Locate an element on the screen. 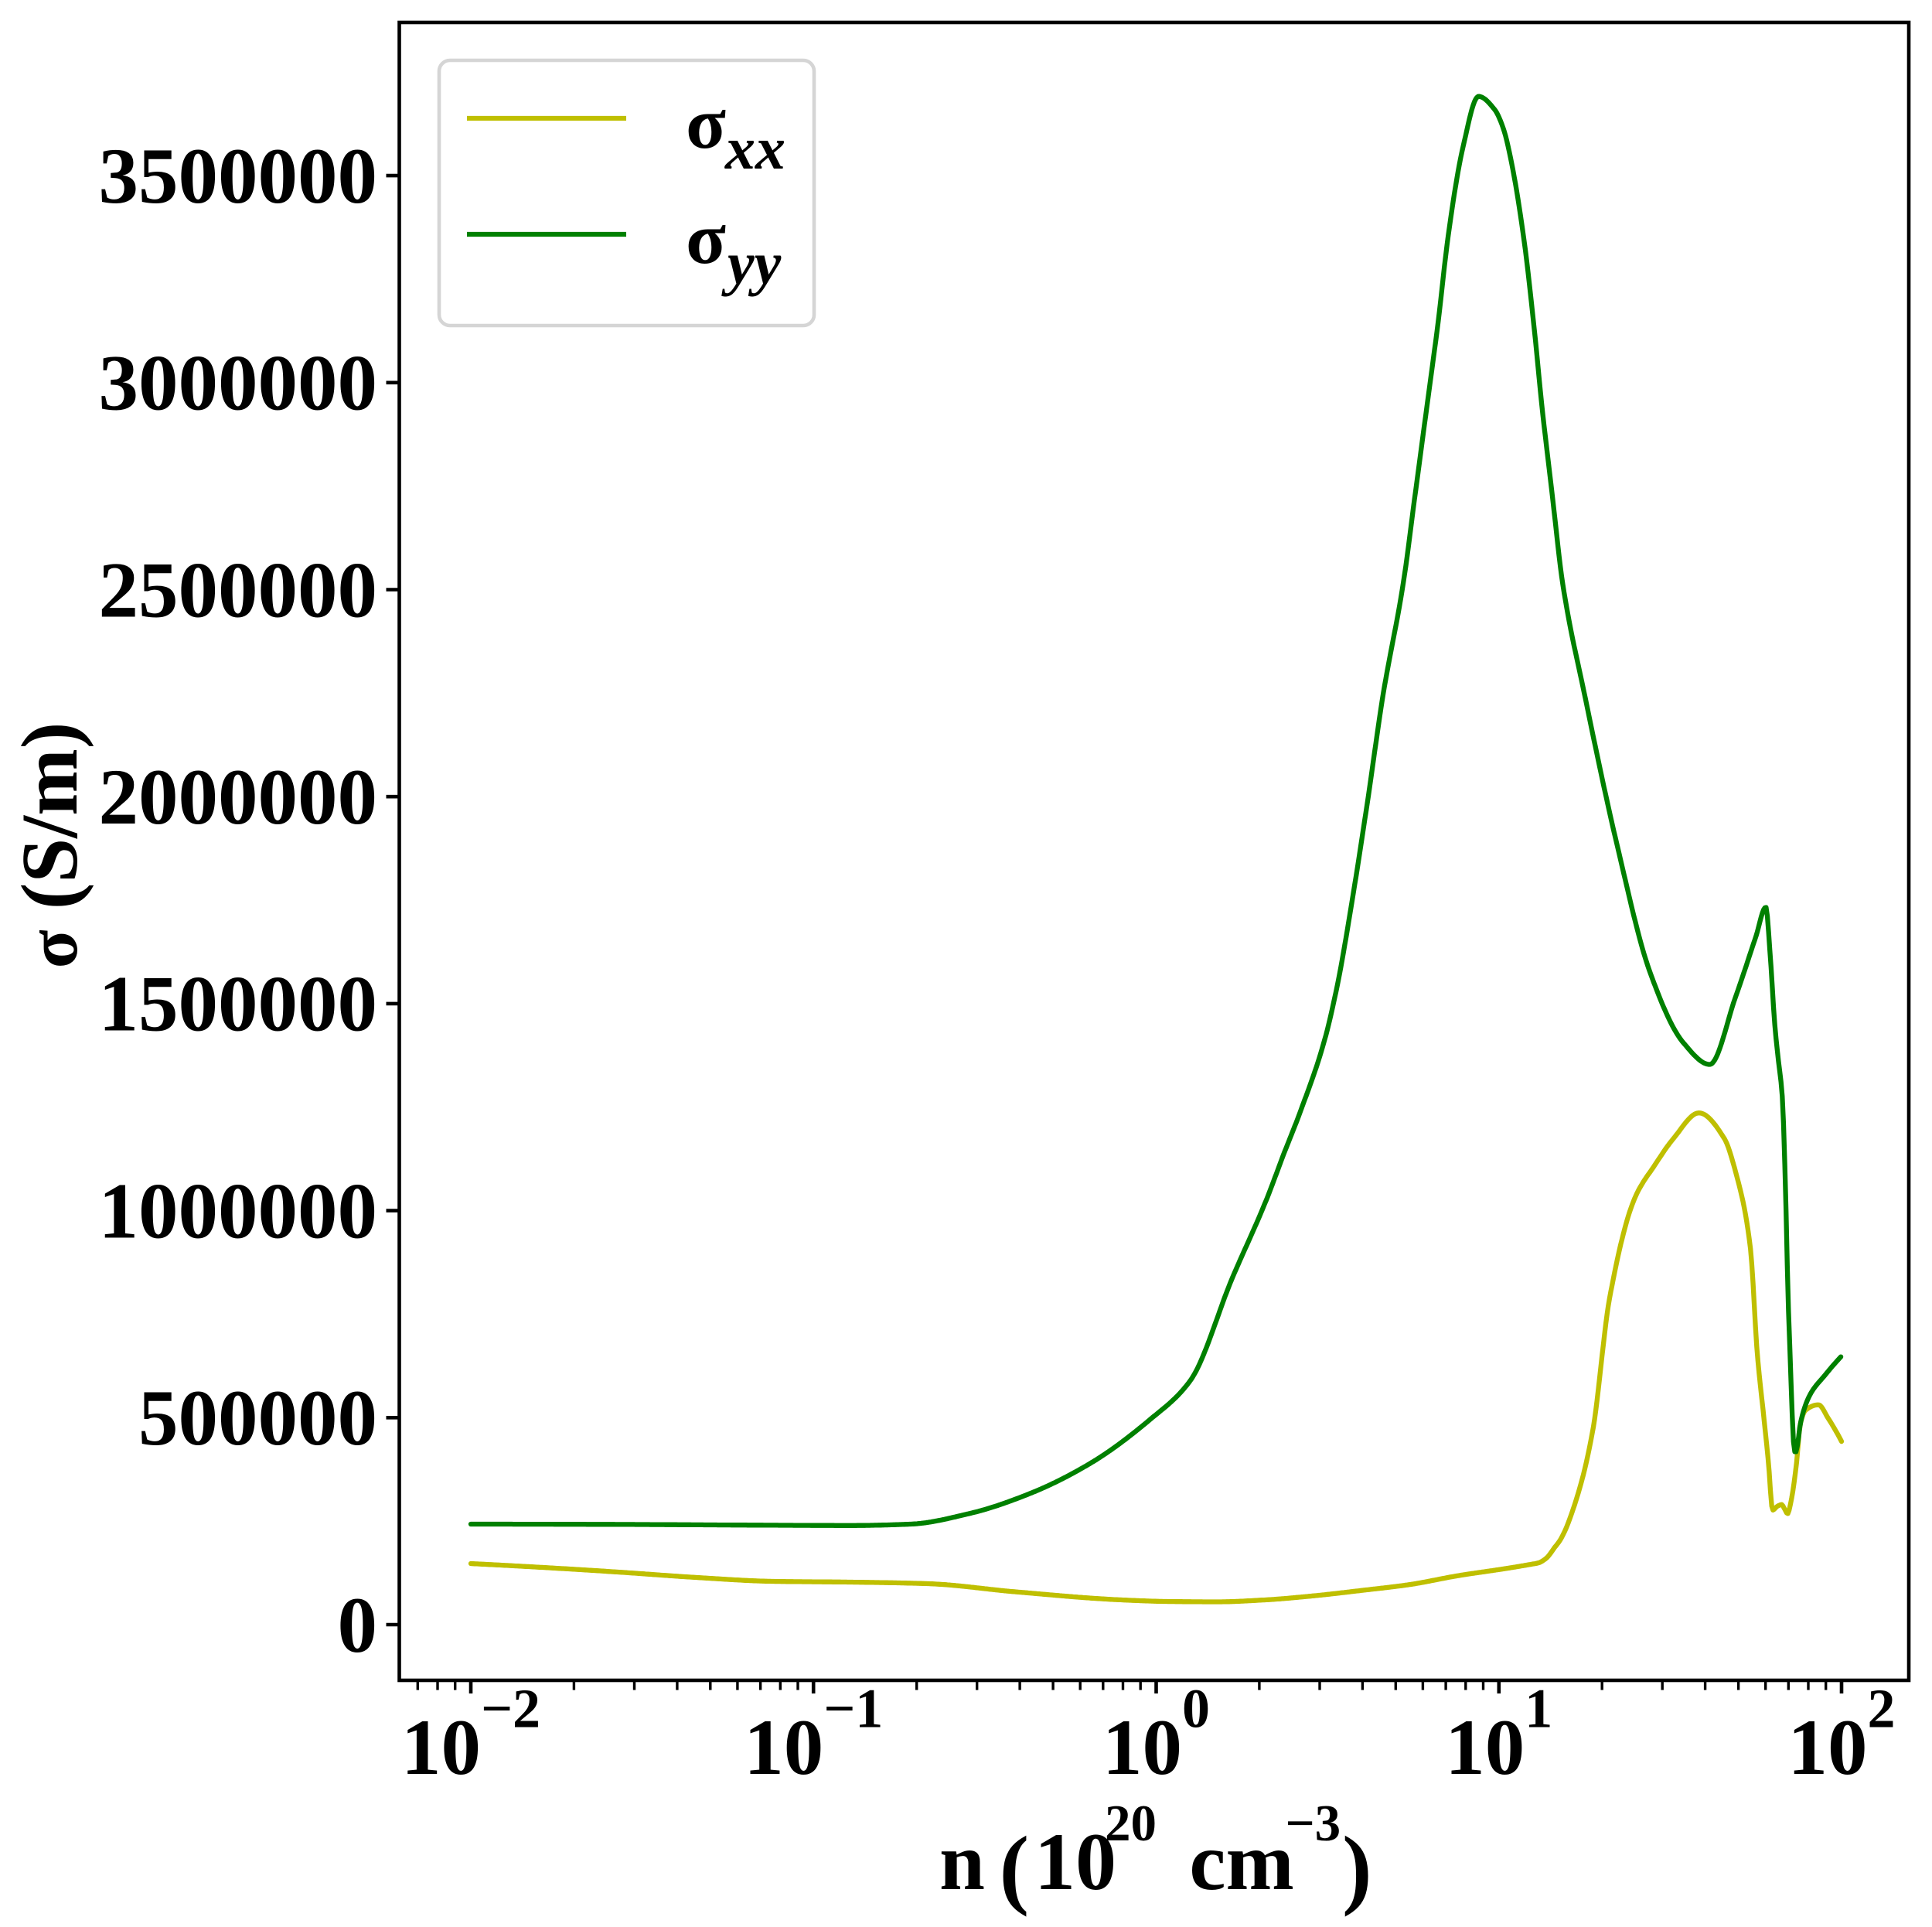 The image size is (1932, 1927). svg-text: −2 is located at coordinates (510, 1709).